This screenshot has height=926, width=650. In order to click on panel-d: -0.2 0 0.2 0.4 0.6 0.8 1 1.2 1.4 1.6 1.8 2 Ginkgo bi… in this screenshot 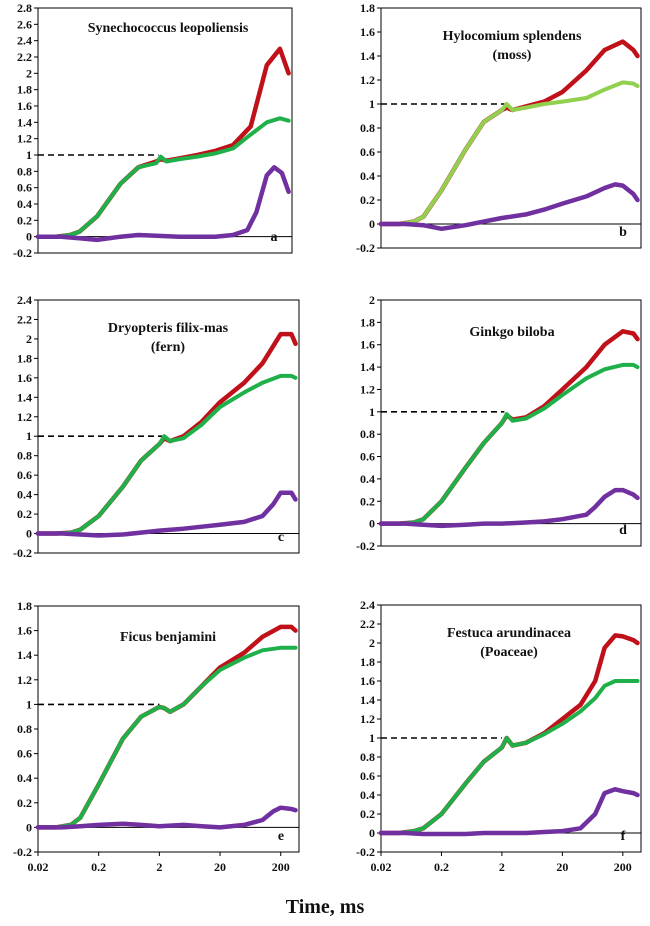, I will do `click(499, 423)`.